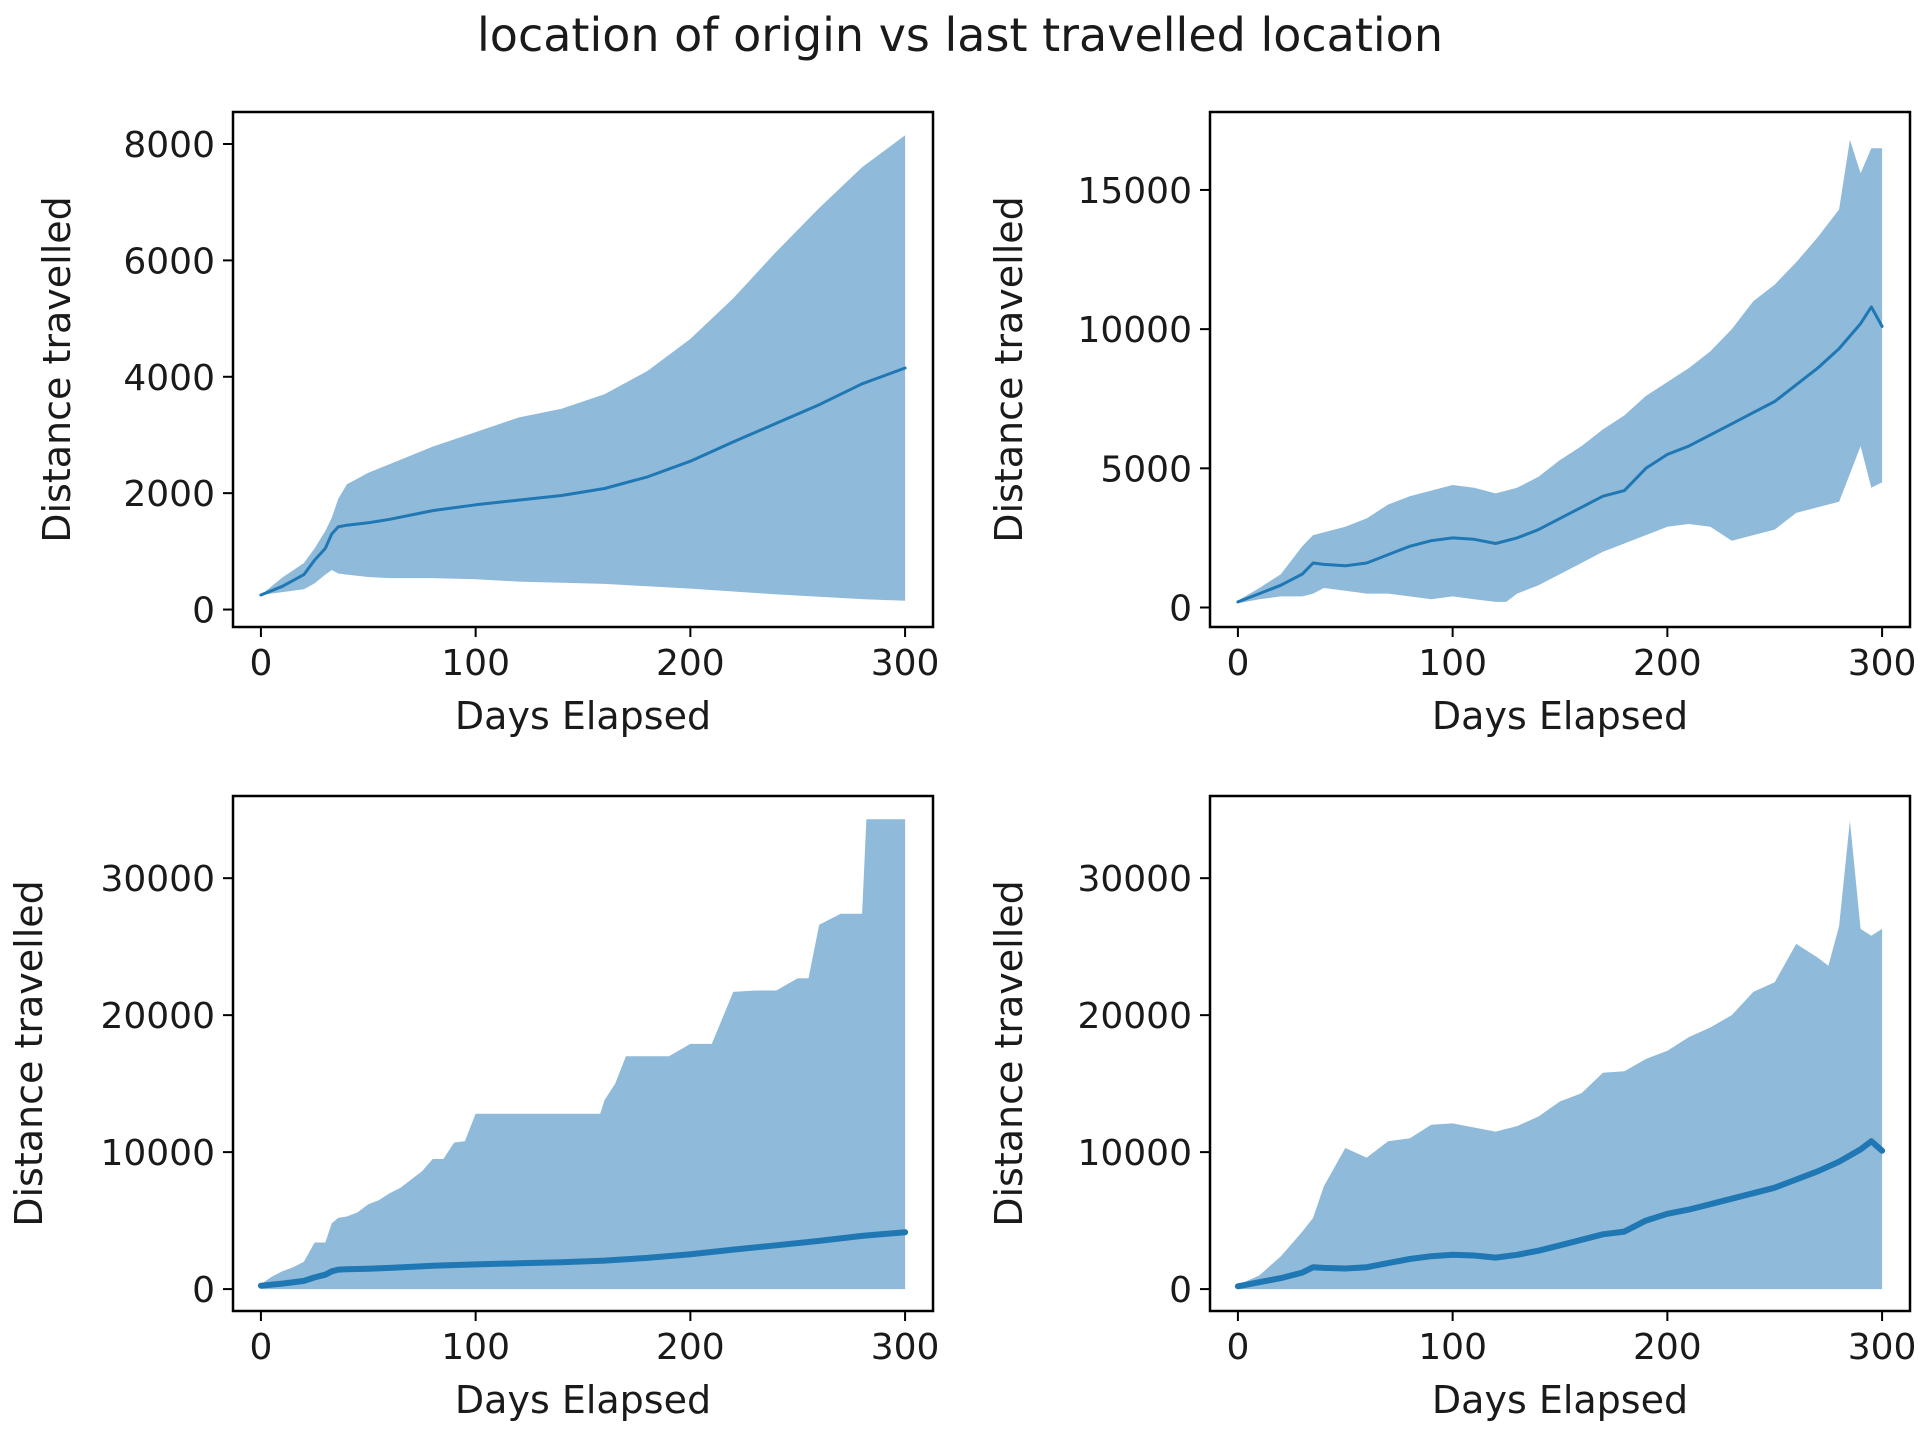 The width and height of the screenshot is (1920, 1444). Describe the element at coordinates (1146, 469) in the screenshot. I see `y-tick-label: 5000` at that location.